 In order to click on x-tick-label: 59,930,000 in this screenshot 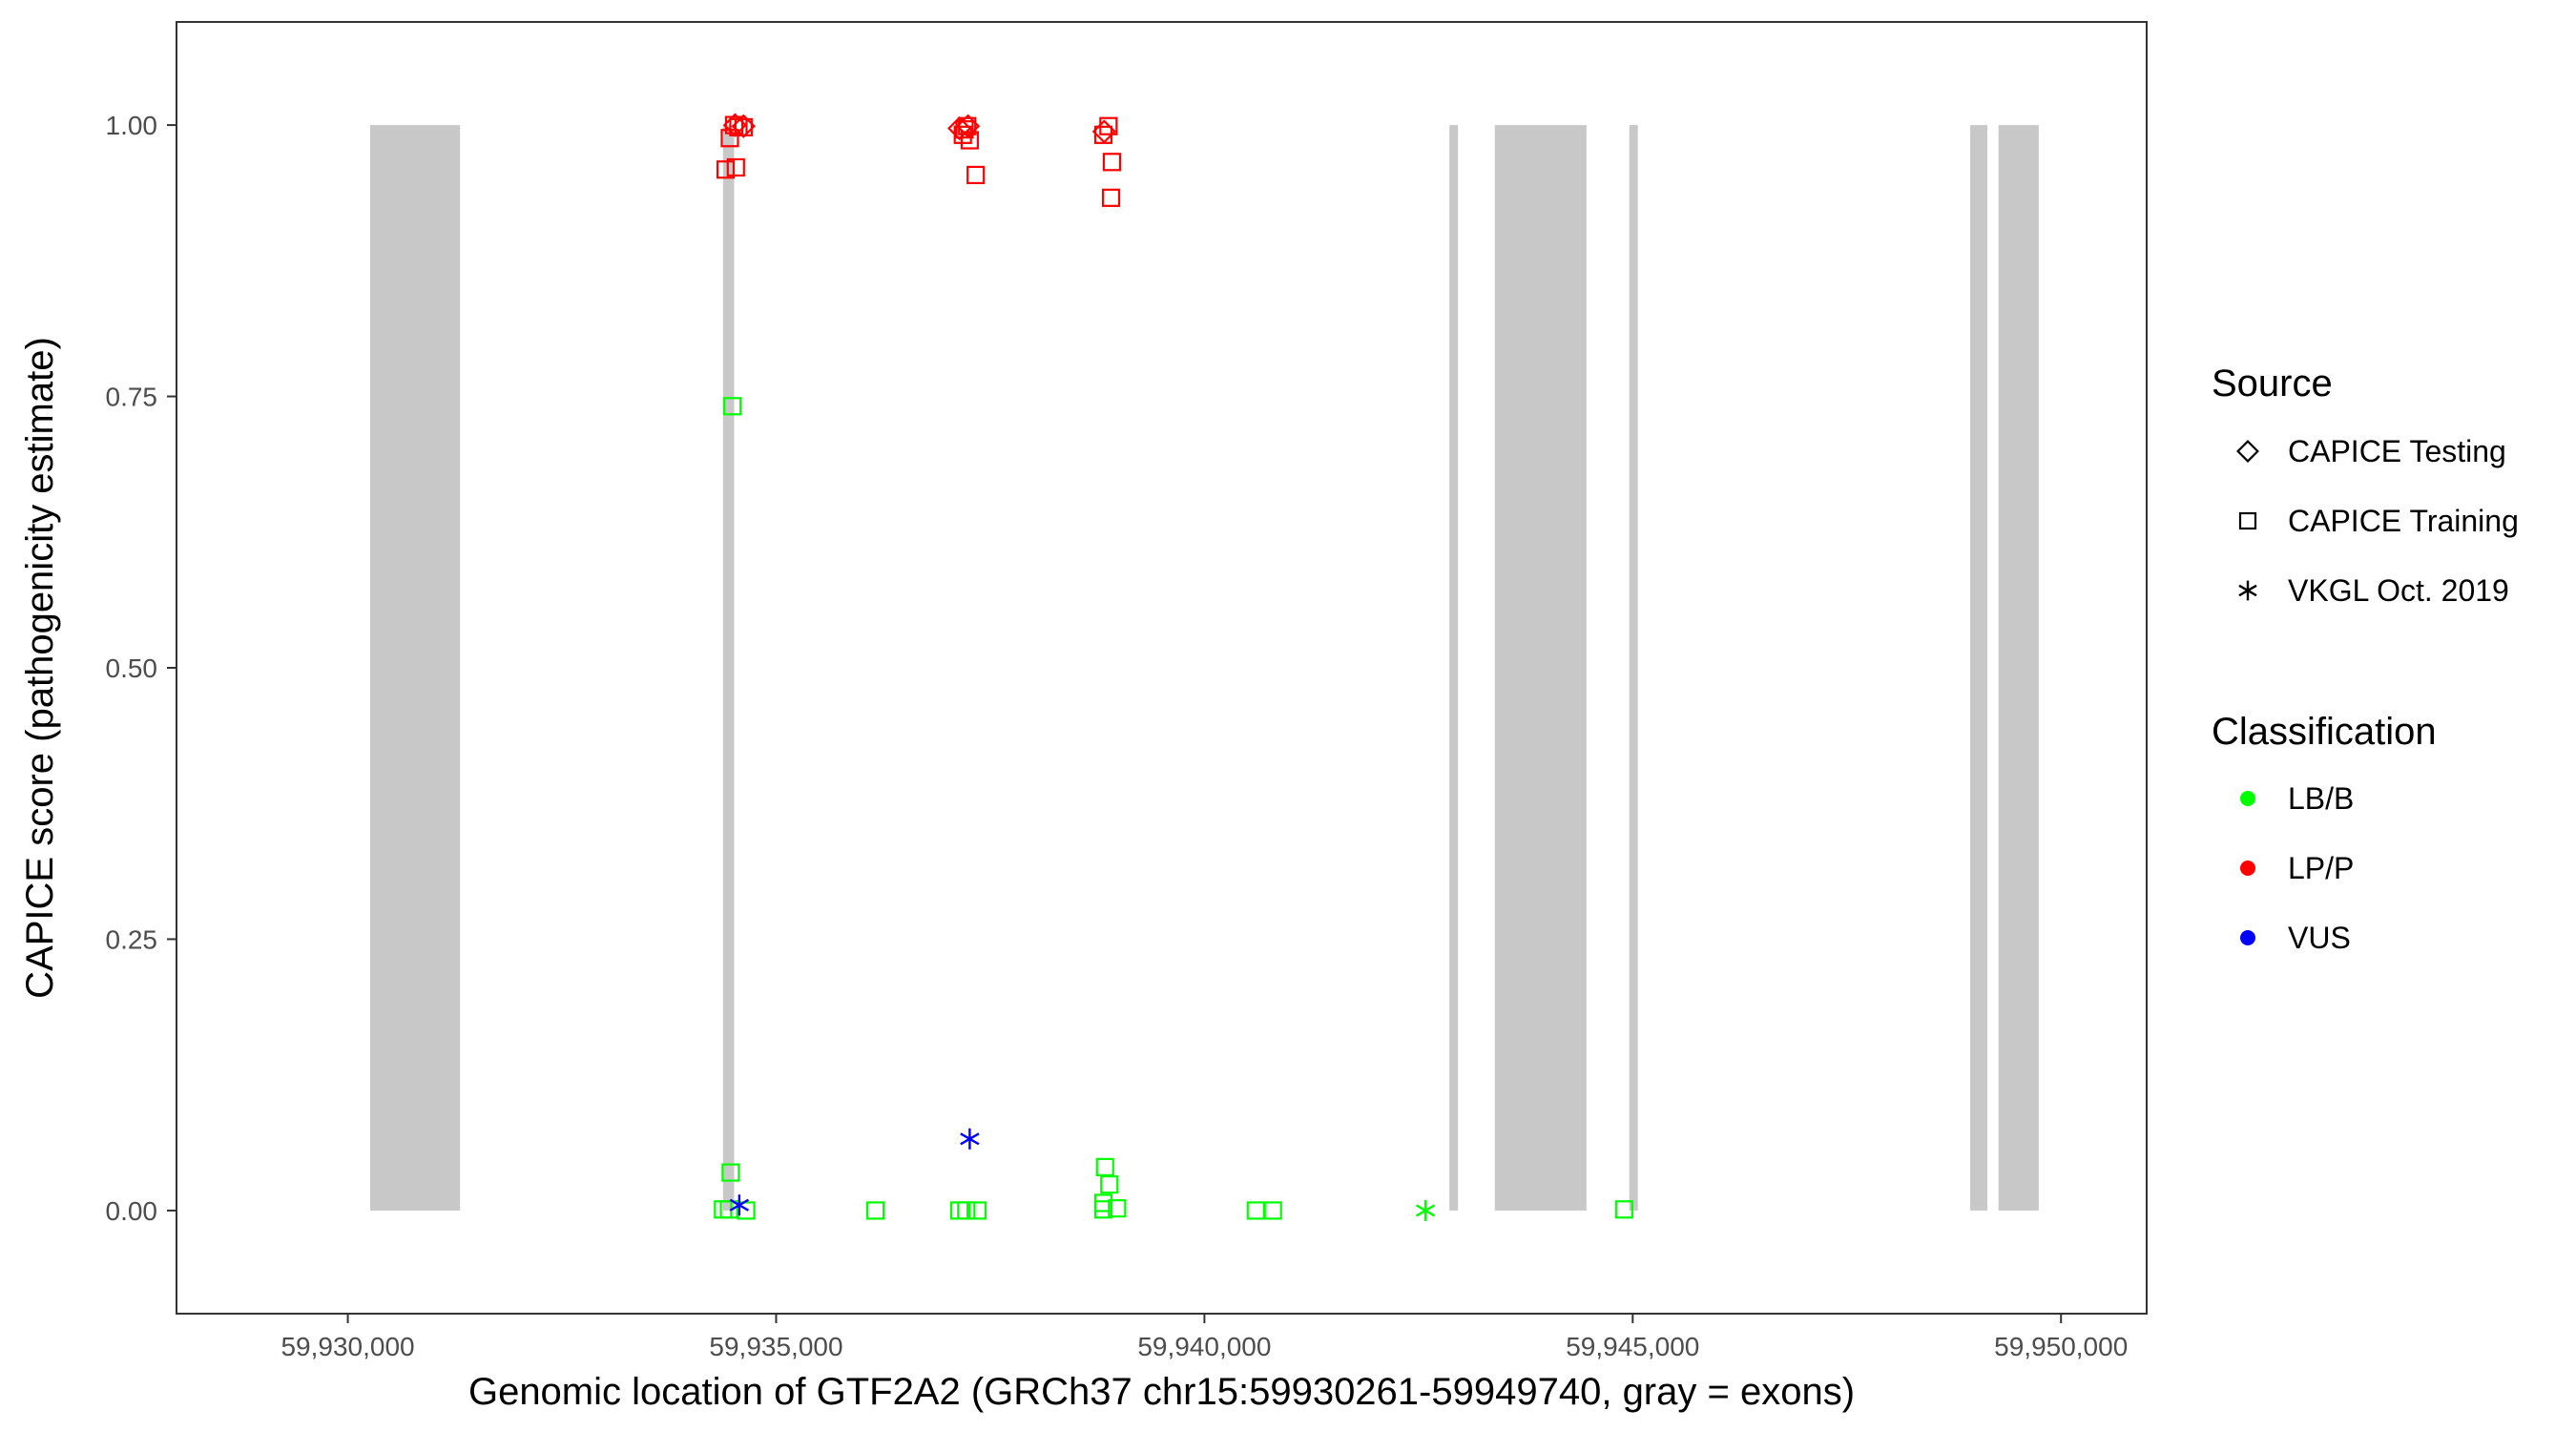, I will do `click(347, 1346)`.